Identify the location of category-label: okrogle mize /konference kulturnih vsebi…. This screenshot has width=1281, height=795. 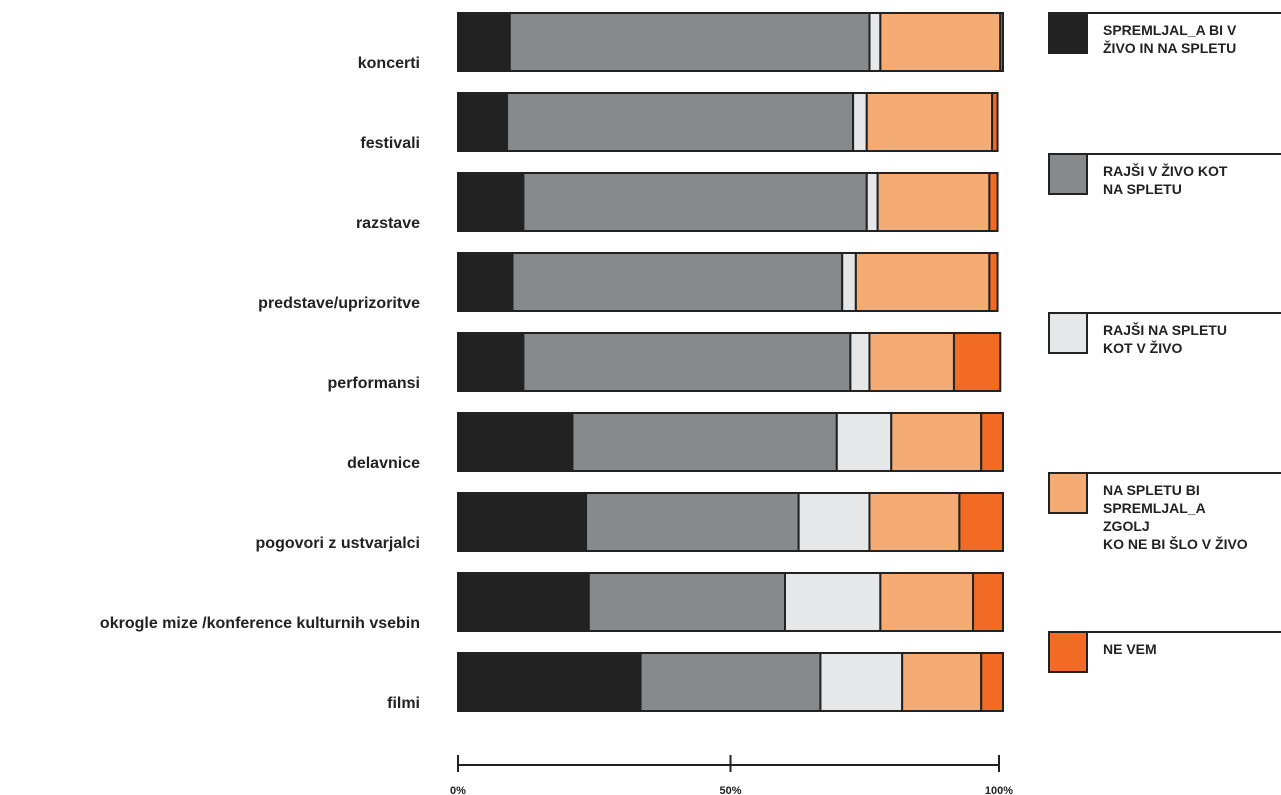
(260, 623).